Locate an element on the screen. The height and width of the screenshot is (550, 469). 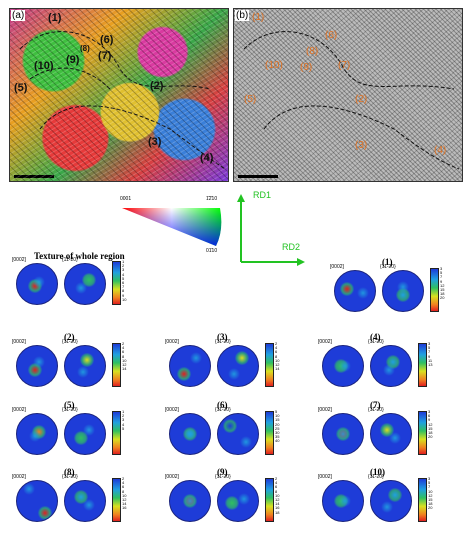
pole-label-prism-r7: {11-20} is located at coordinates (376, 410).